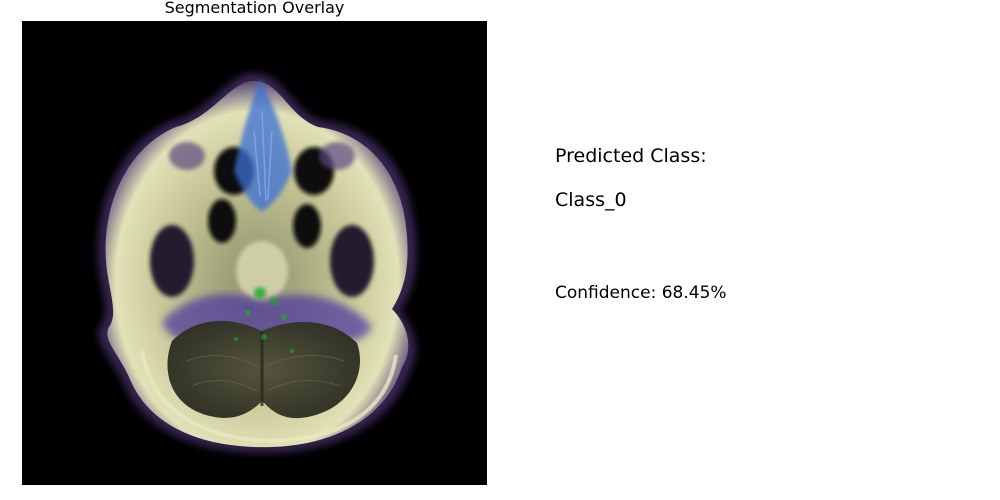  What do you see at coordinates (631, 156) in the screenshot?
I see `predicted-class-label: Predicted Class:` at bounding box center [631, 156].